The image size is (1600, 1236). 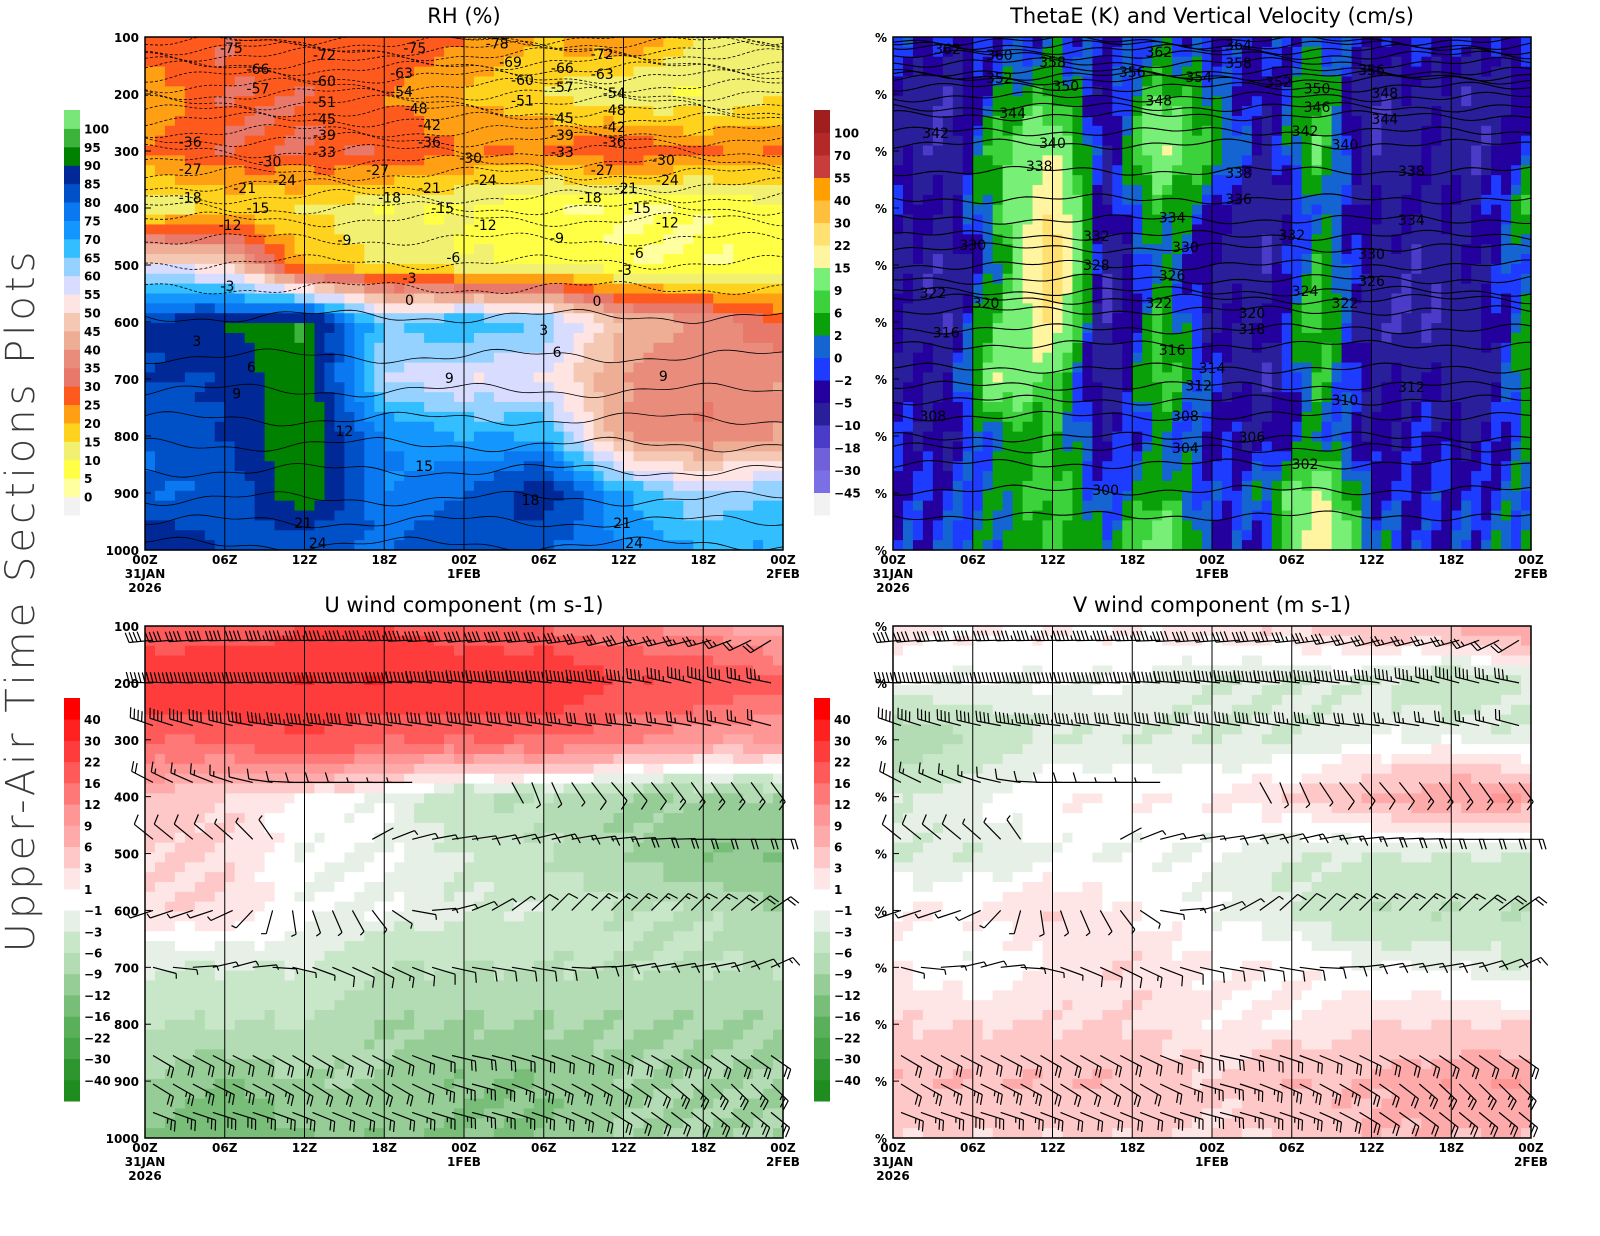 What do you see at coordinates (126, 38) in the screenshot?
I see `y-tick-label: 100` at bounding box center [126, 38].